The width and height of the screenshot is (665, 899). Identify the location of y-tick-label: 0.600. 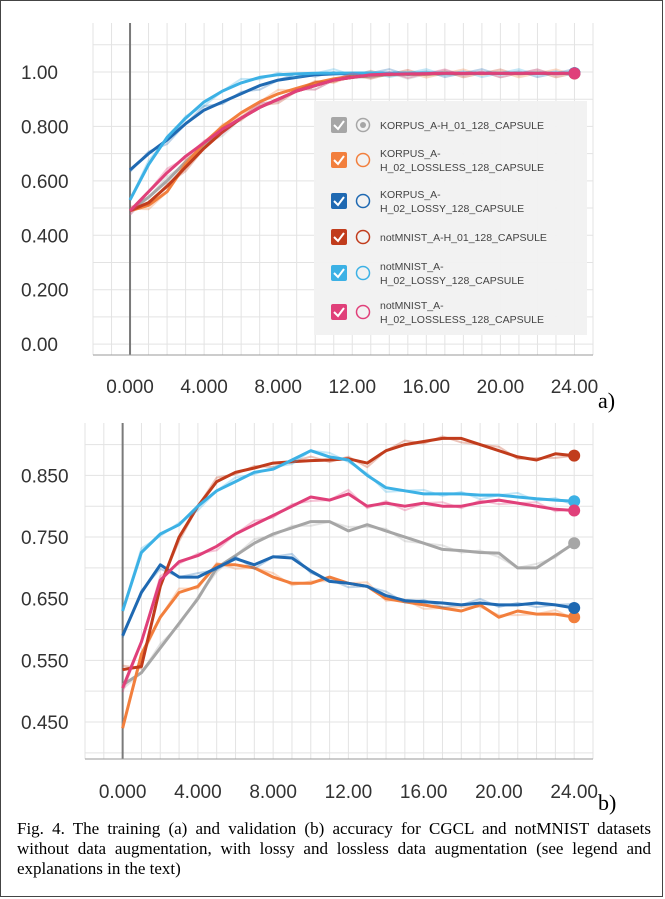
(45, 182).